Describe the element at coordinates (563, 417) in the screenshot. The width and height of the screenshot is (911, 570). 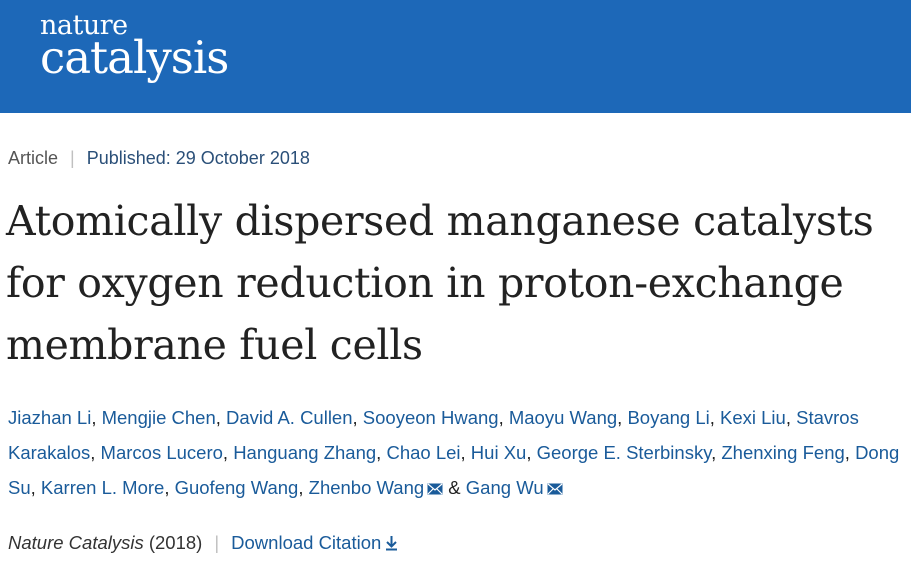
I see `author-link: Maoyu Wang` at that location.